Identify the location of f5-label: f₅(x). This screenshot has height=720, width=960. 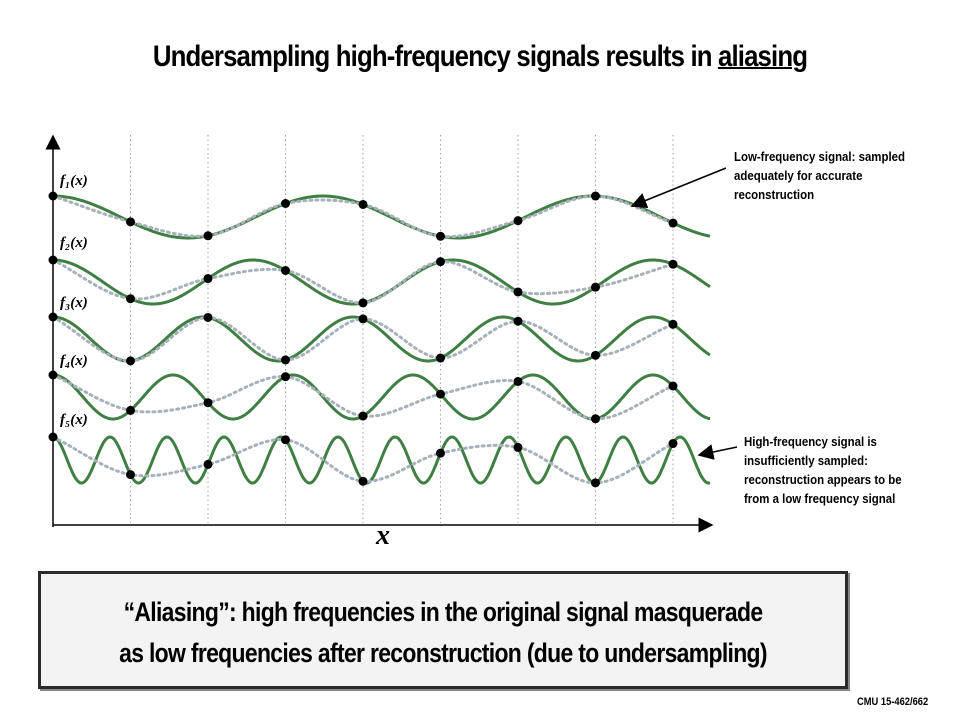
(74, 420).